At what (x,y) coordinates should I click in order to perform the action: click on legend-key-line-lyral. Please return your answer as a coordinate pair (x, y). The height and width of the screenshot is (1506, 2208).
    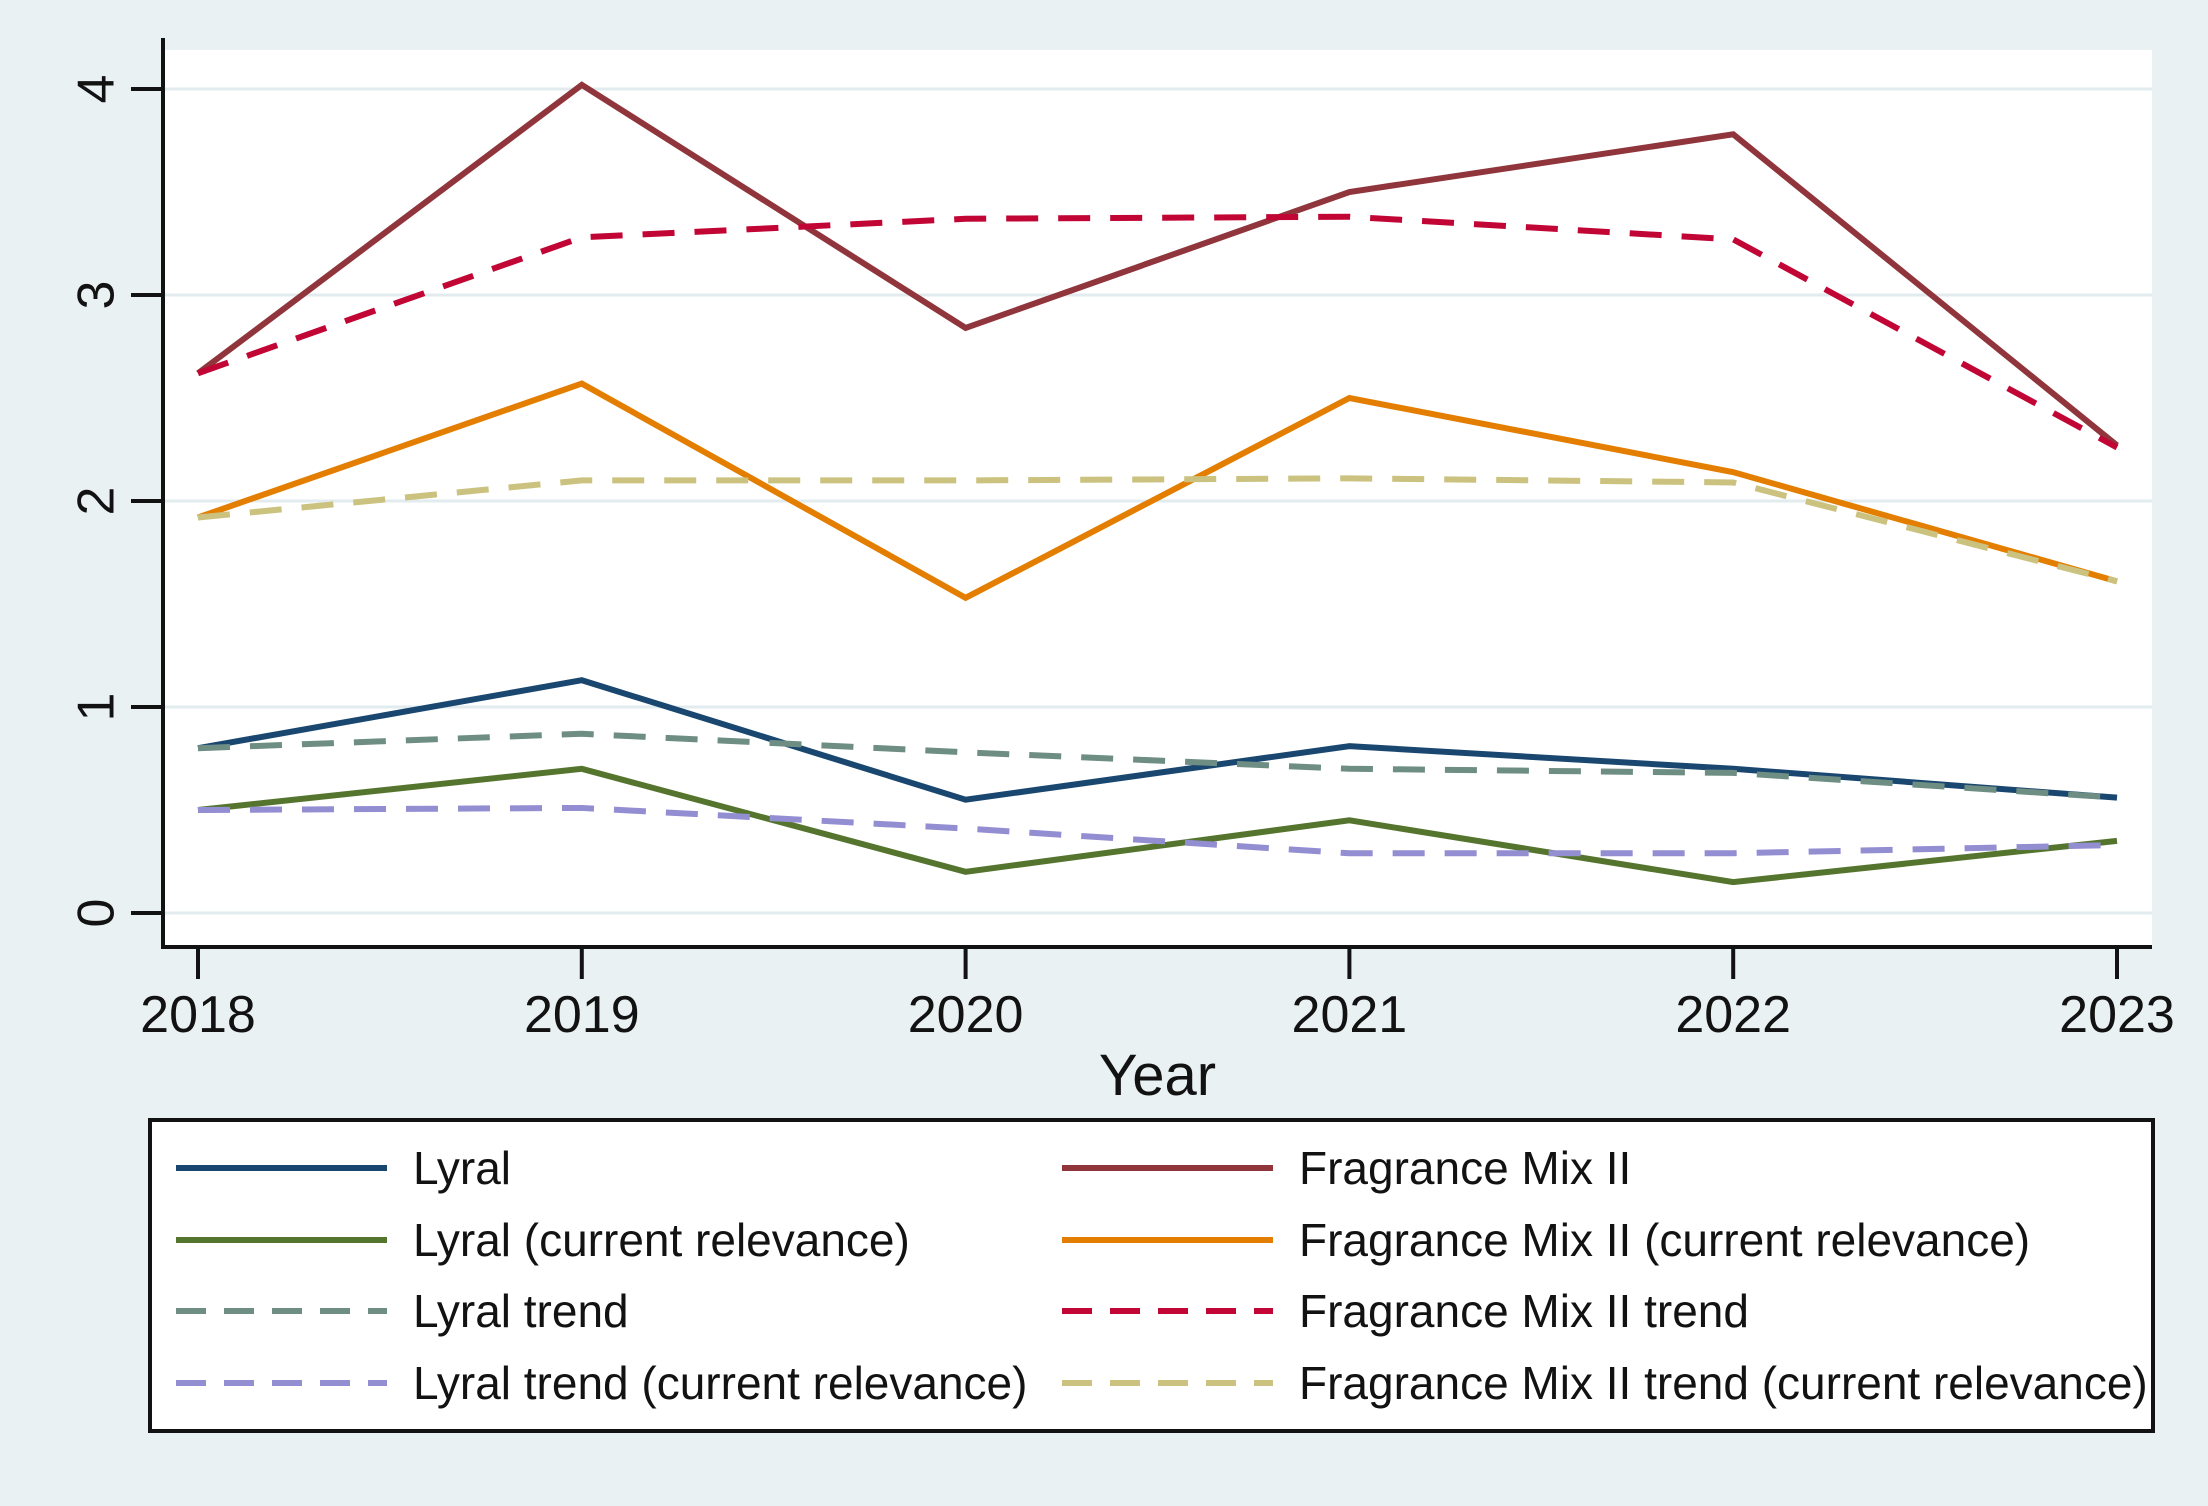
    Looking at the image, I should click on (281, 1167).